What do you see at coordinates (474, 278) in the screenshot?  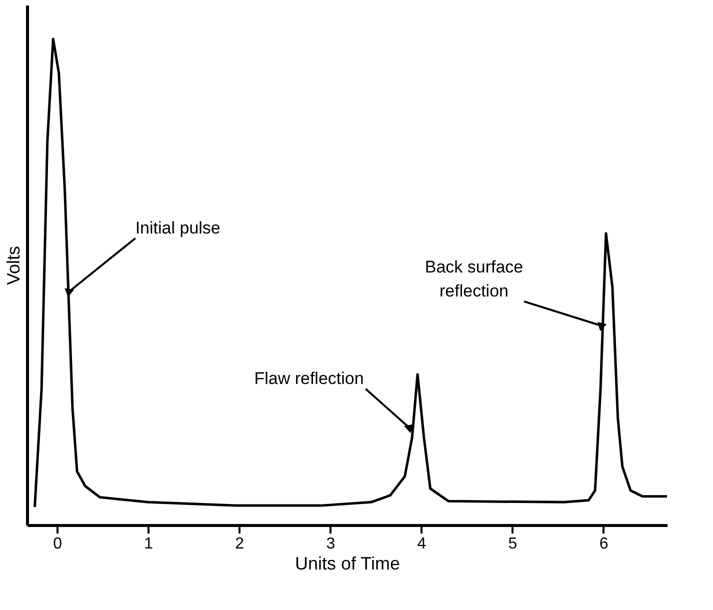 I see `annotation: Back surface reflection` at bounding box center [474, 278].